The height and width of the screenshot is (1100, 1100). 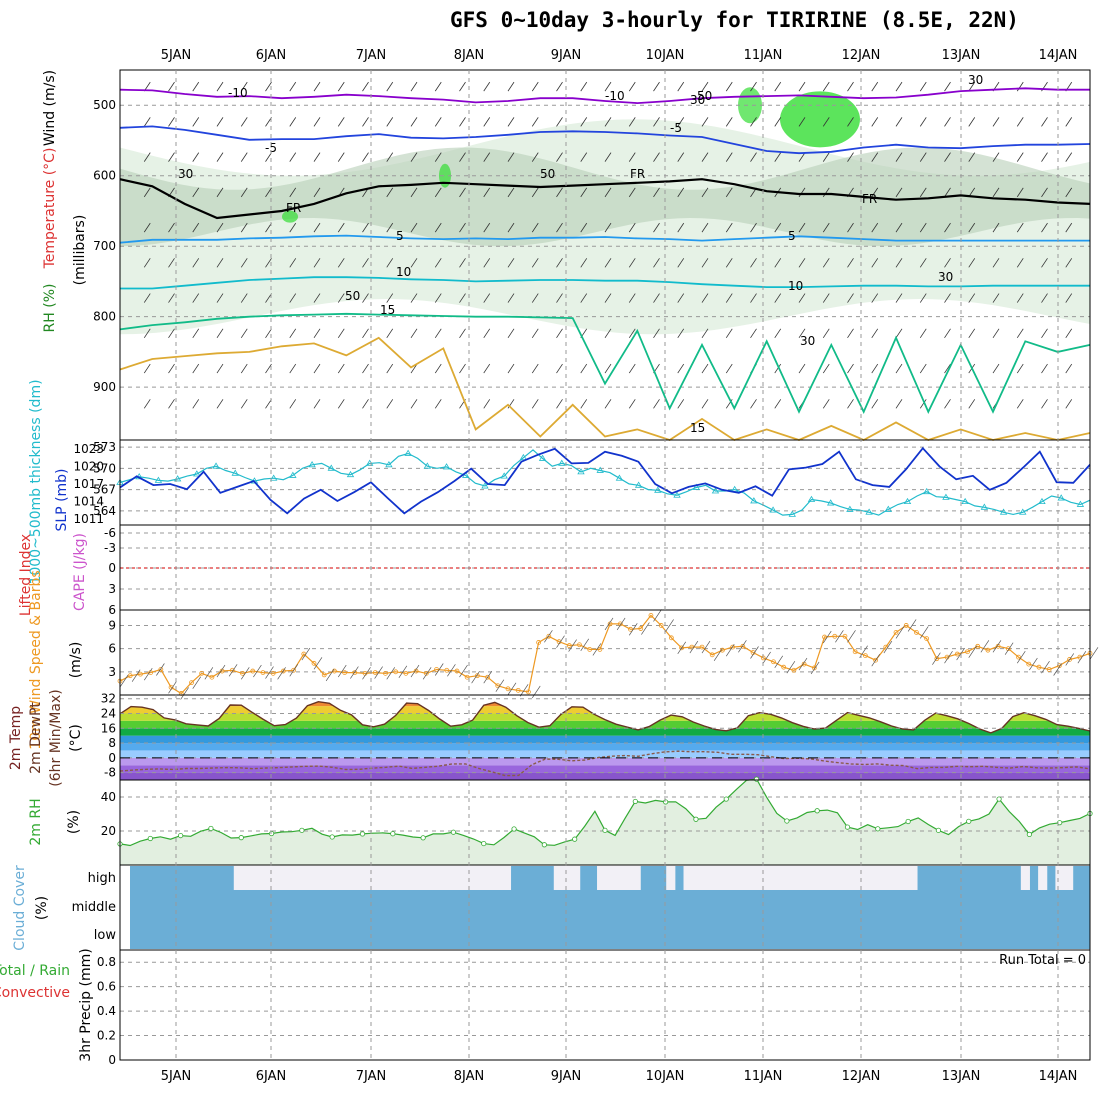 What do you see at coordinates (697, 100) in the screenshot?
I see `rh-contour-label: 30` at bounding box center [697, 100].